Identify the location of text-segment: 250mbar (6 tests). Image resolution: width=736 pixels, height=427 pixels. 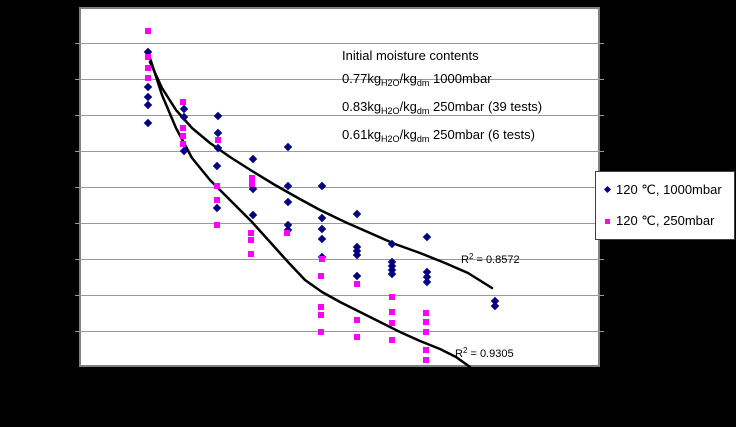
(482, 134).